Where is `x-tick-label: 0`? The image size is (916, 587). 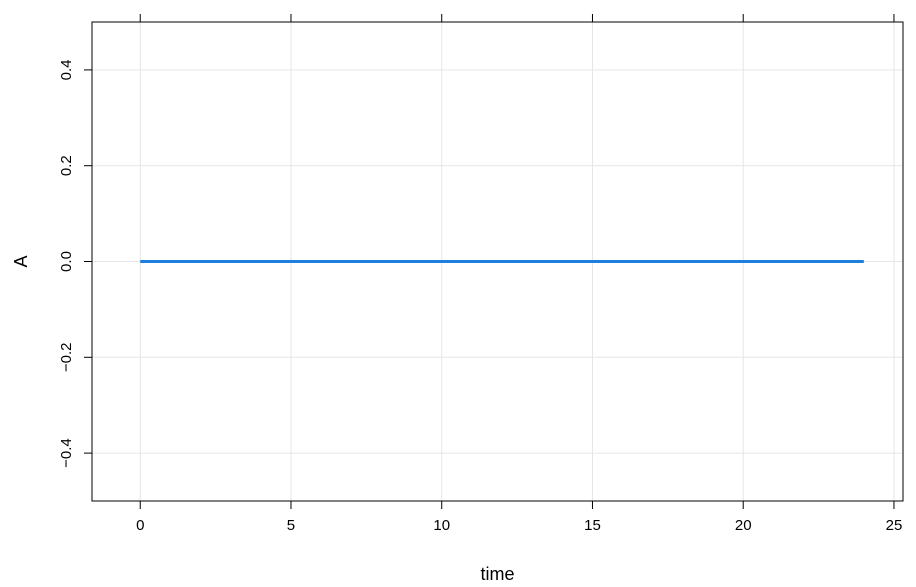
x-tick-label: 0 is located at coordinates (140, 525).